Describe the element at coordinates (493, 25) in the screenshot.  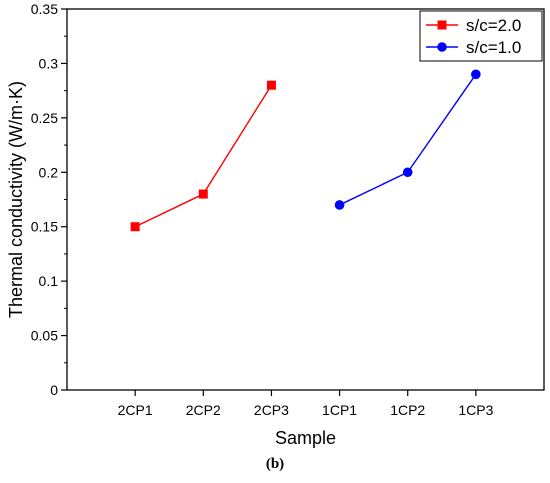
I see `legend-label: s/c=2.0` at that location.